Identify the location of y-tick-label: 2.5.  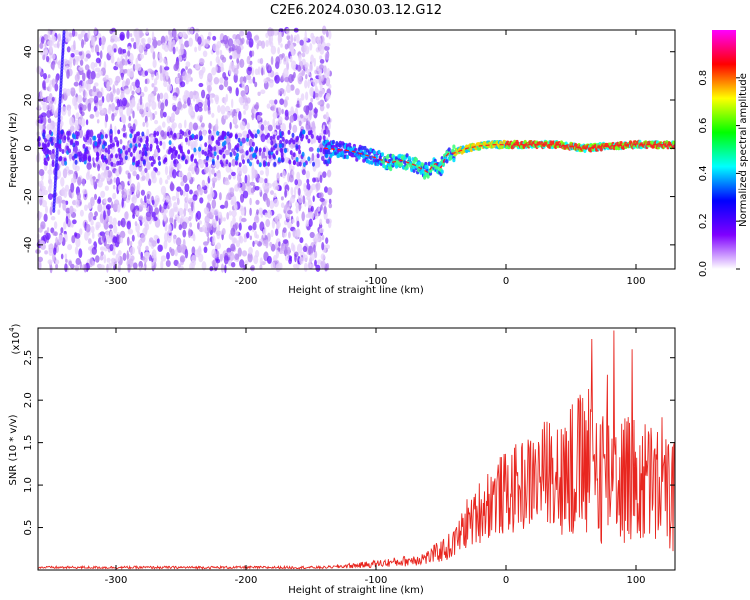
(28, 358).